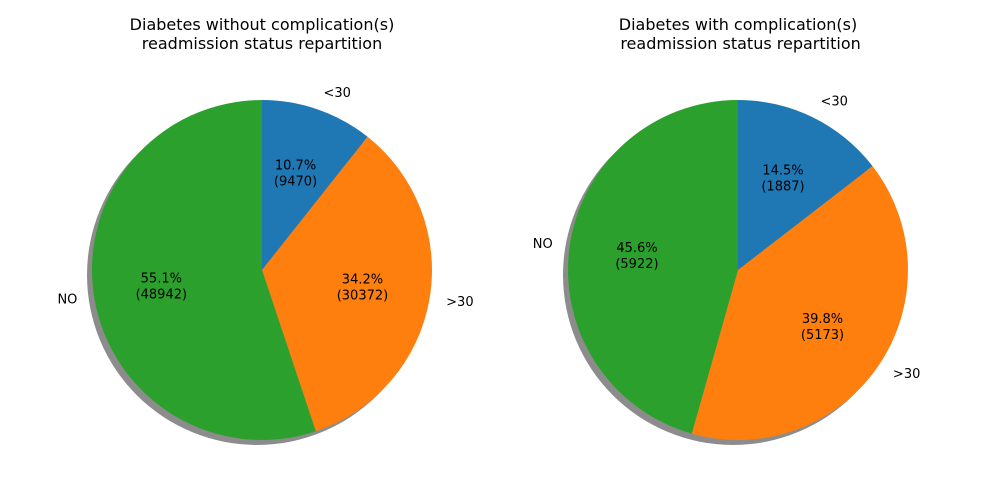  I want to click on slice-count: (30372), so click(363, 295).